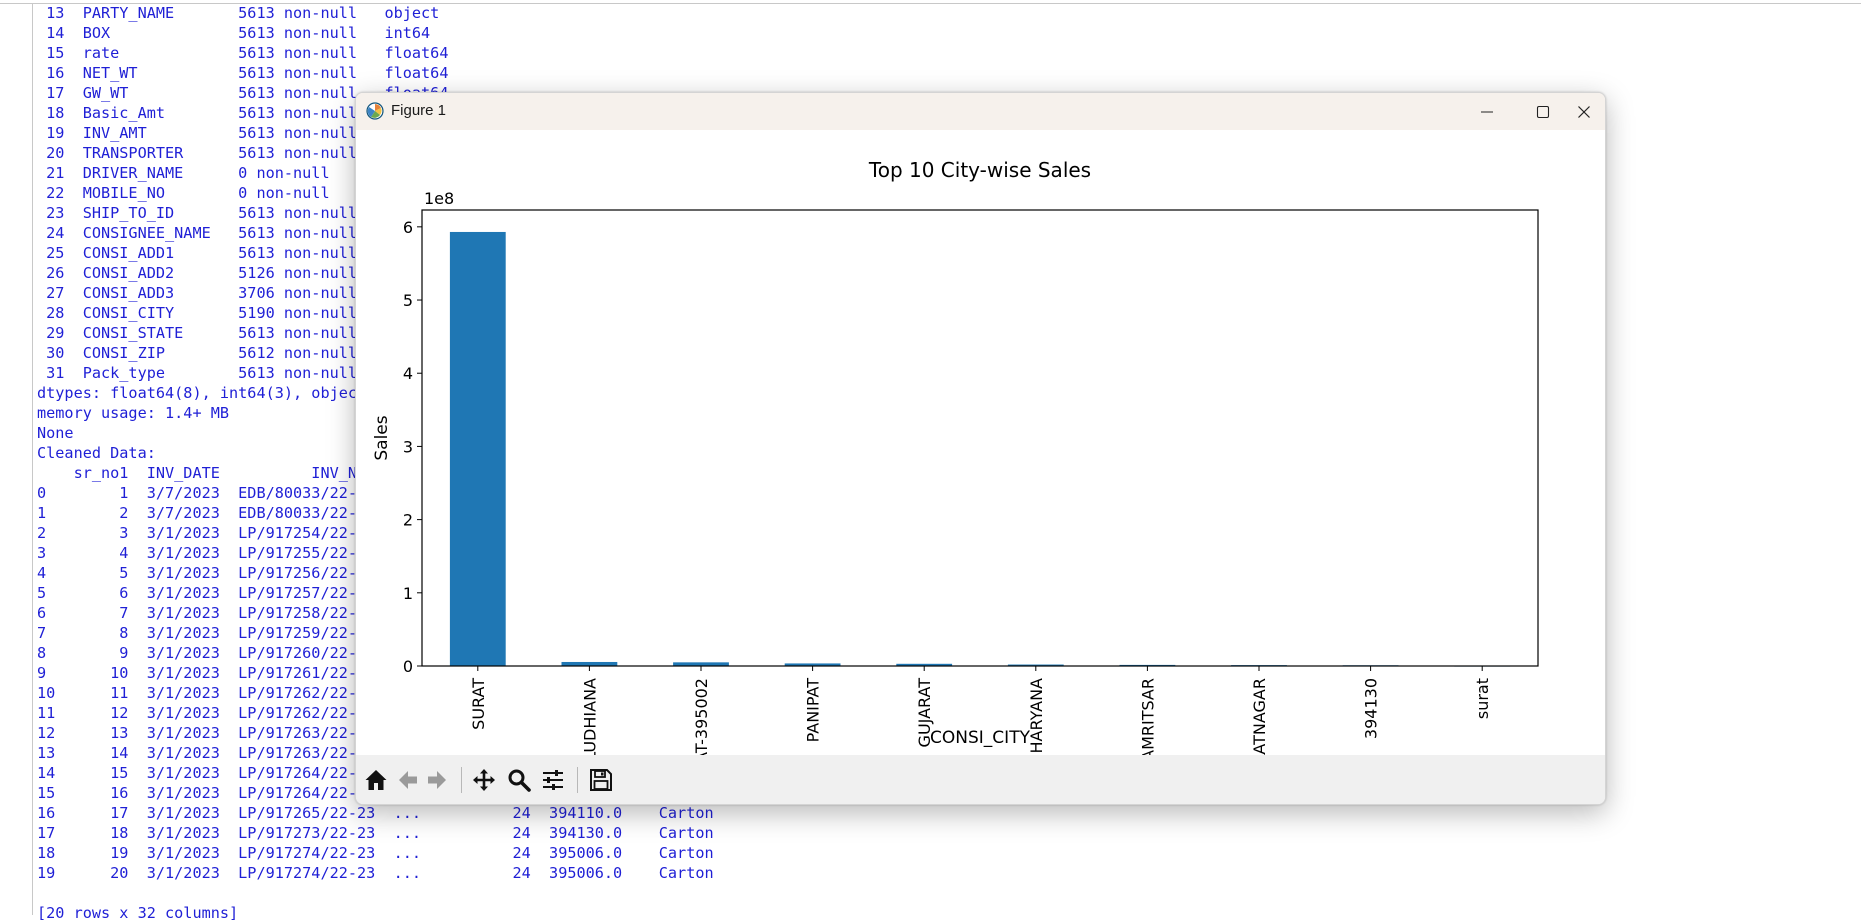 This screenshot has height=923, width=1861. I want to click on maximize-icon, so click(1543, 112).